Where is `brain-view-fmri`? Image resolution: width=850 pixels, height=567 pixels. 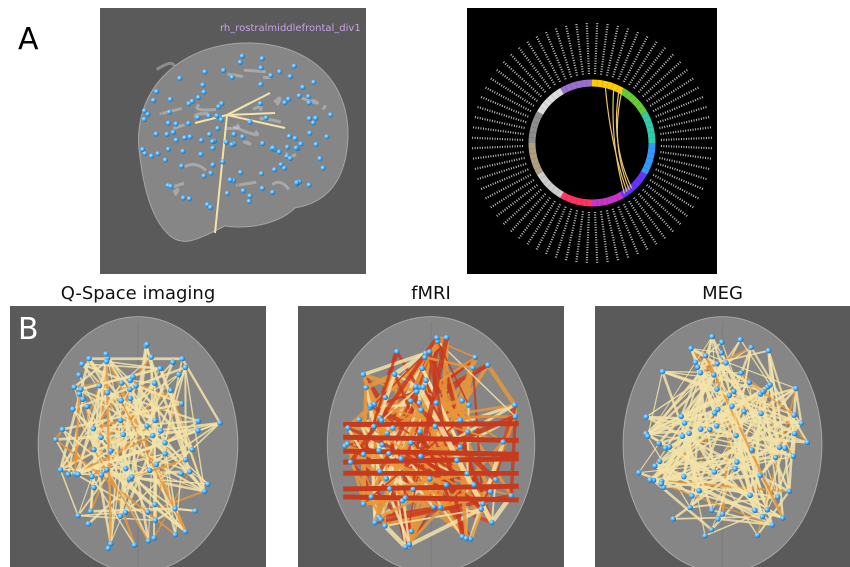
brain-view-fmri is located at coordinates (431, 436).